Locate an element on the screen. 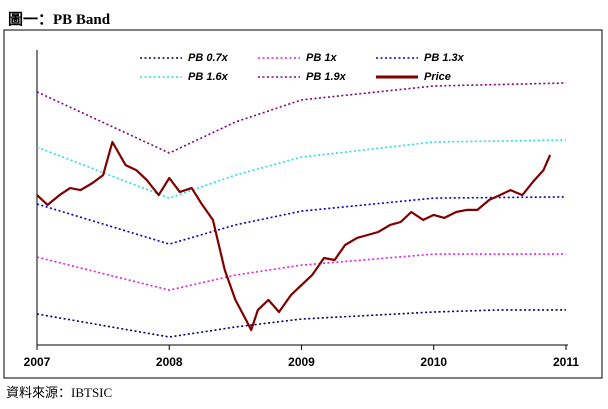  legend-label: Price is located at coordinates (437, 77).